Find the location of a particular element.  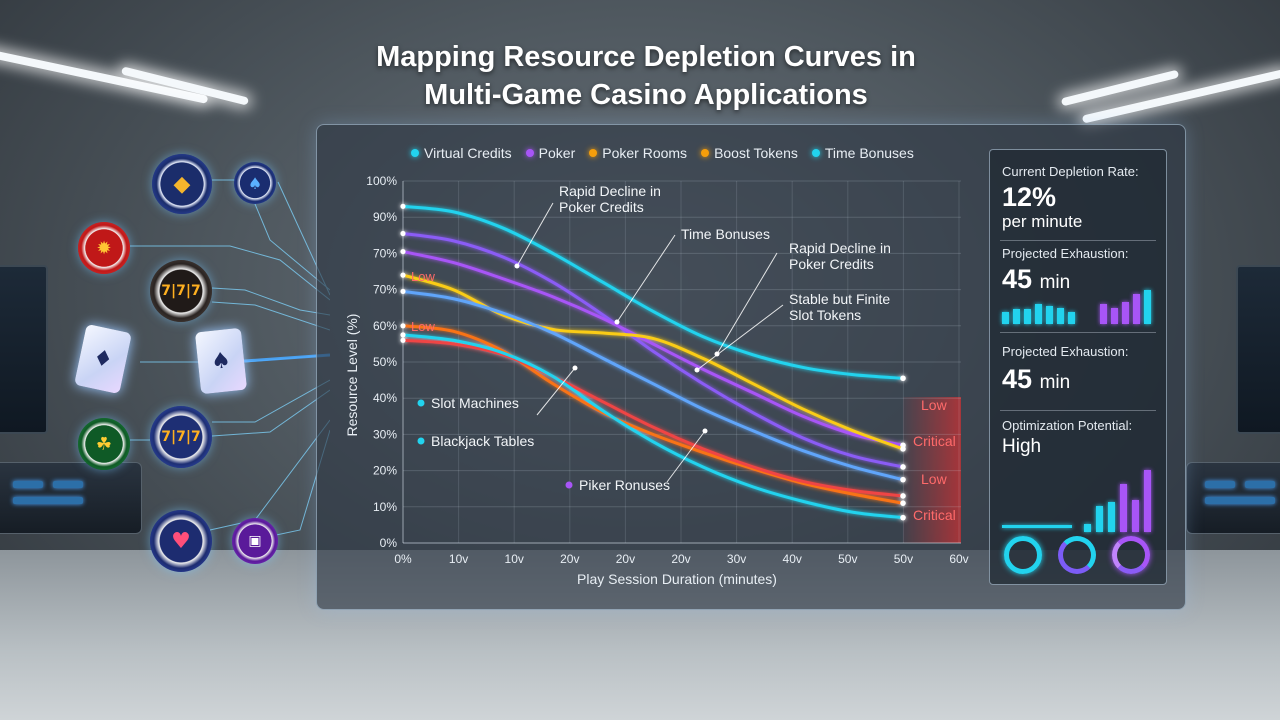

depletion-rate-value: 12% is located at coordinates (1029, 197).